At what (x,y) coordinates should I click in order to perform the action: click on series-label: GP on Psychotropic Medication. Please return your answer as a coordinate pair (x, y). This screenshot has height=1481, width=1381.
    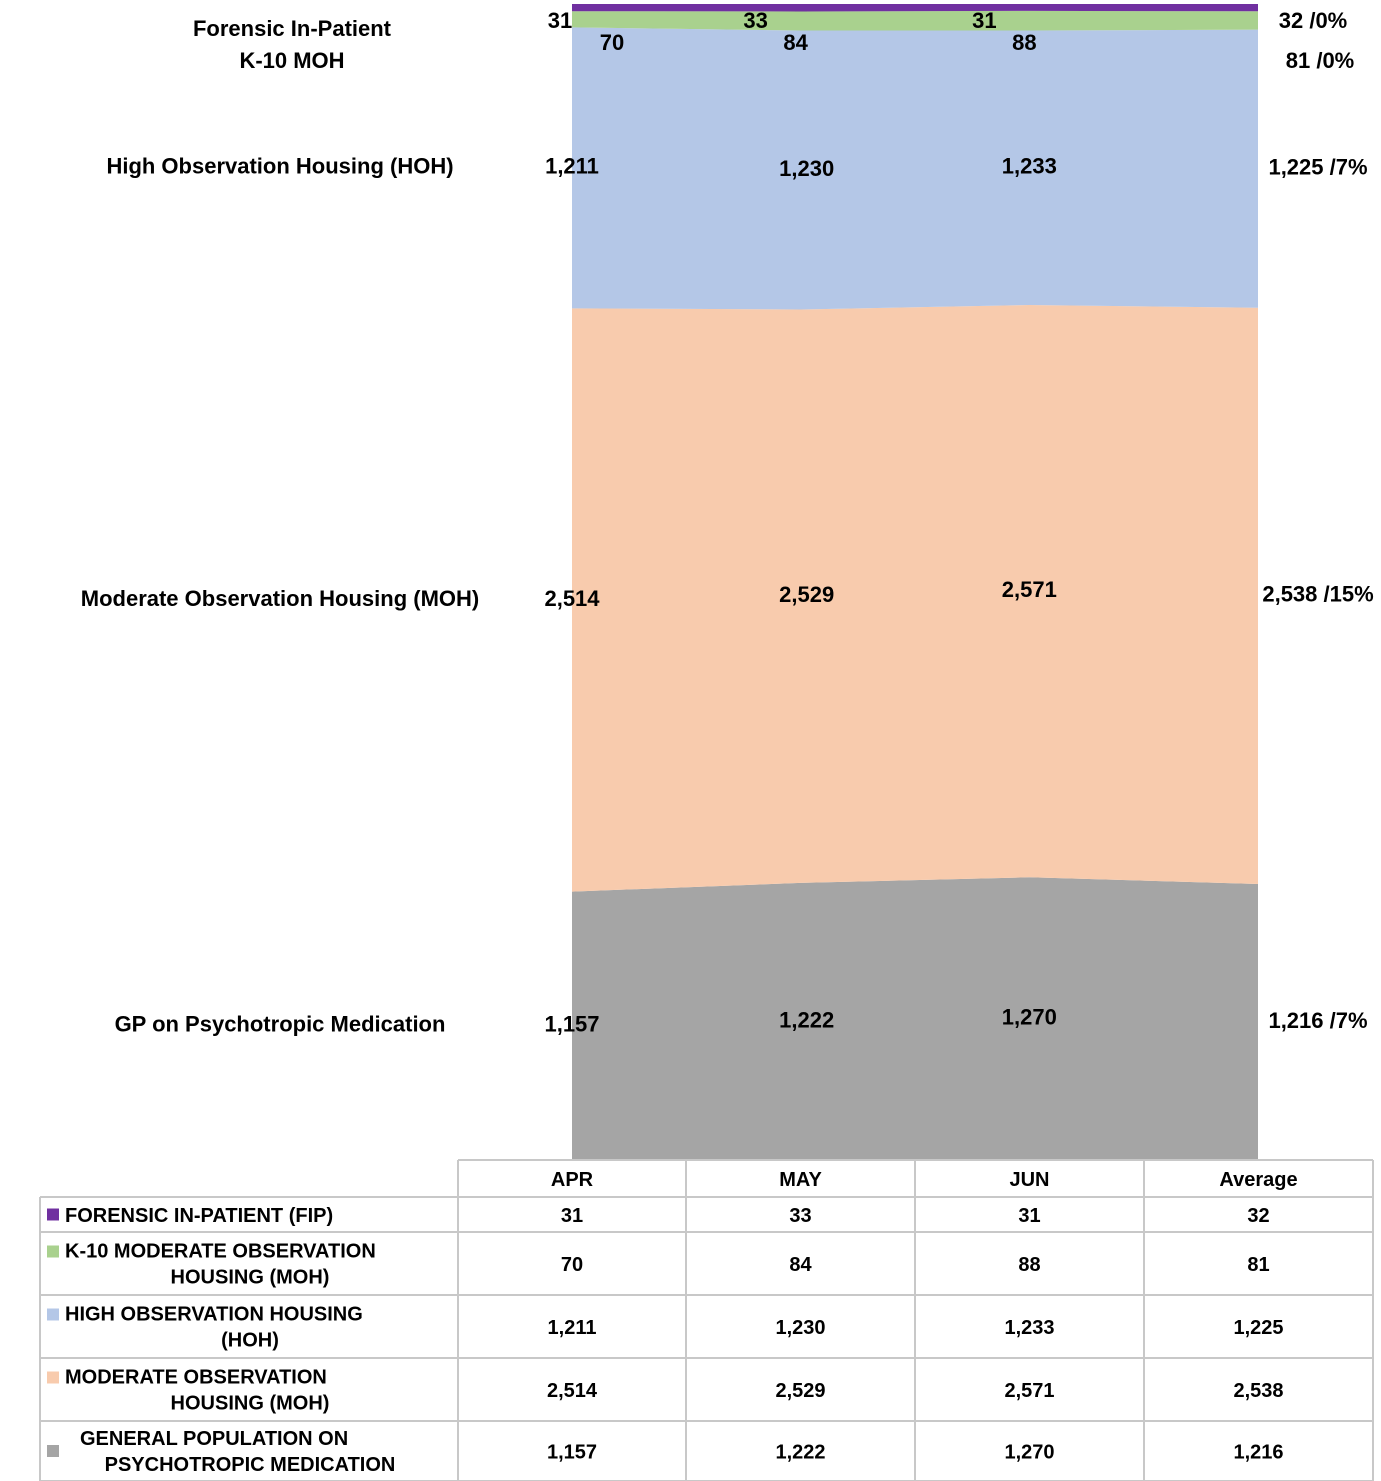
    Looking at the image, I should click on (280, 1024).